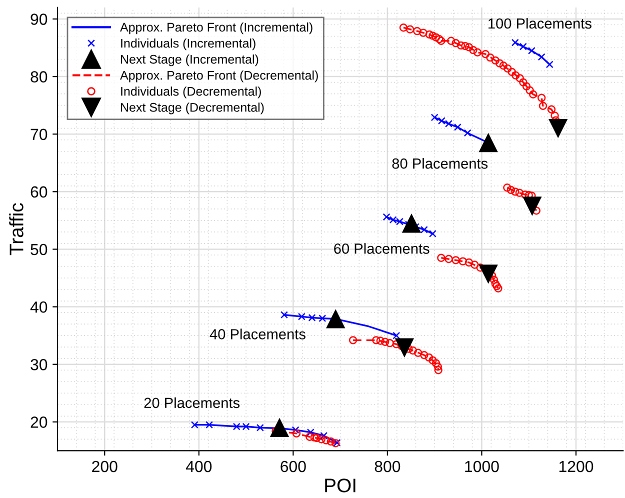 The image size is (625, 498). I want to click on legend-label: Next Stage (Incremental), so click(189, 60).